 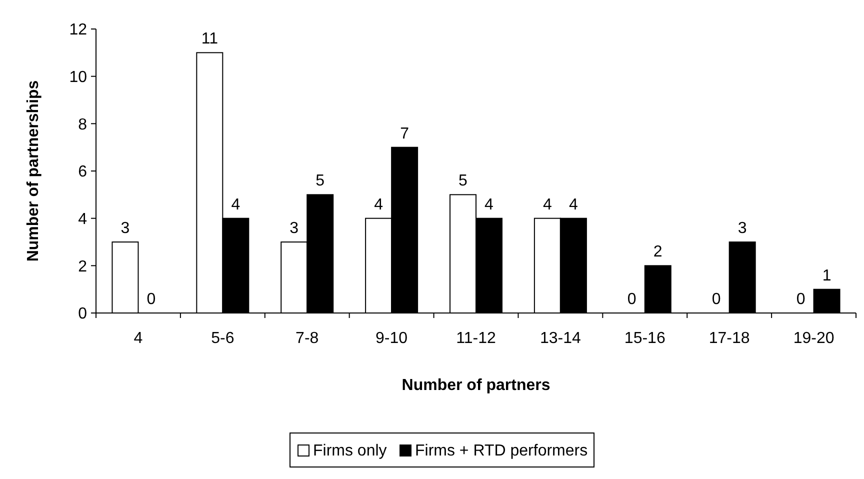 I want to click on y-tick-label: 12, so click(x=78, y=30).